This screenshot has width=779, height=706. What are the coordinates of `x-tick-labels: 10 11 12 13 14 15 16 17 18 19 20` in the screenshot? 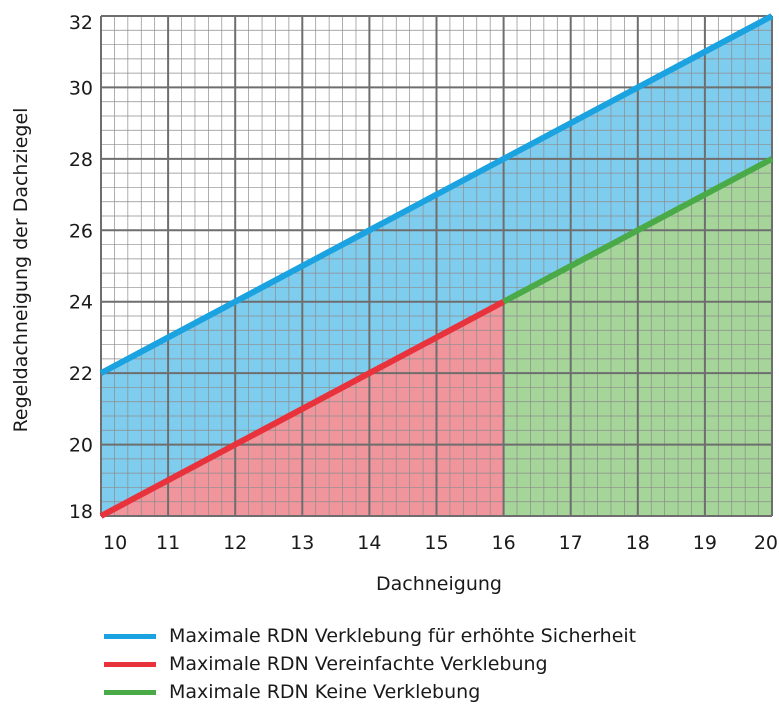 It's located at (440, 543).